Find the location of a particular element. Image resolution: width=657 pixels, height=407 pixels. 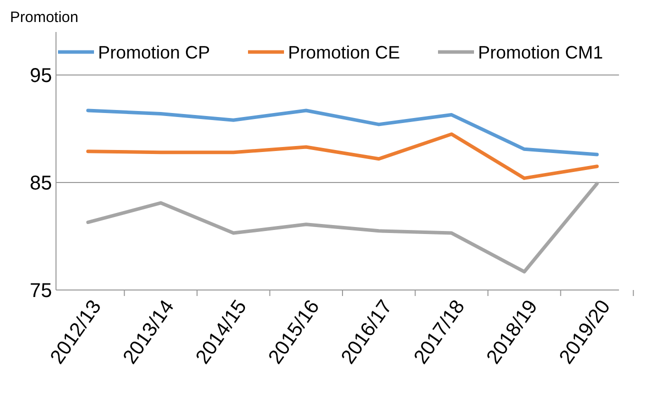

y-tick-label: 75 is located at coordinates (41, 291).